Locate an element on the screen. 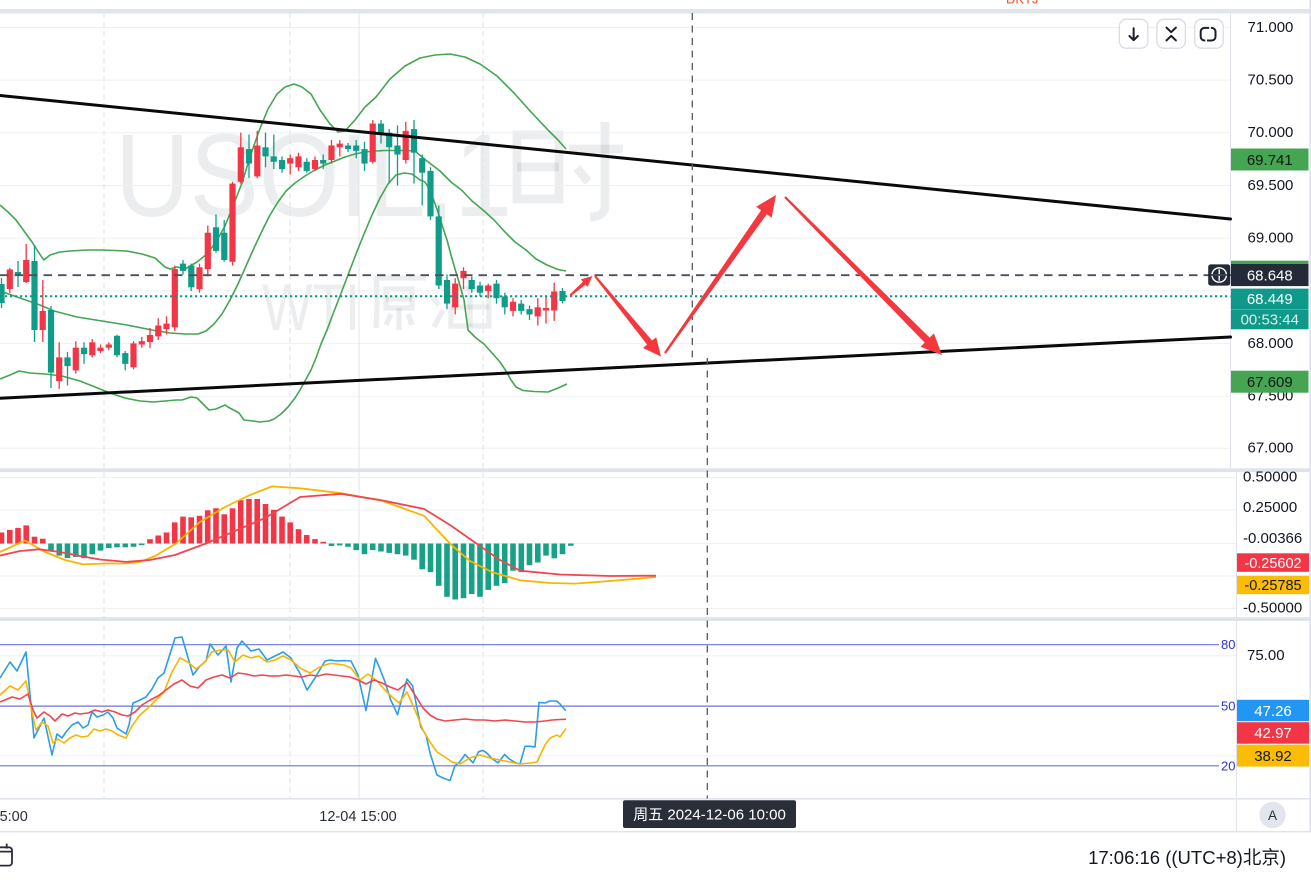 This screenshot has width=1311, height=880. svg-text: 00:53:44 is located at coordinates (1270, 320).